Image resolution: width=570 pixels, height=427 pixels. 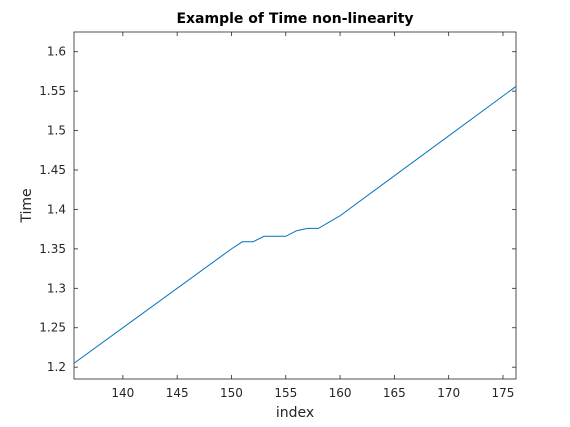 What do you see at coordinates (448, 393) in the screenshot?
I see `x-tick-label: 170` at bounding box center [448, 393].